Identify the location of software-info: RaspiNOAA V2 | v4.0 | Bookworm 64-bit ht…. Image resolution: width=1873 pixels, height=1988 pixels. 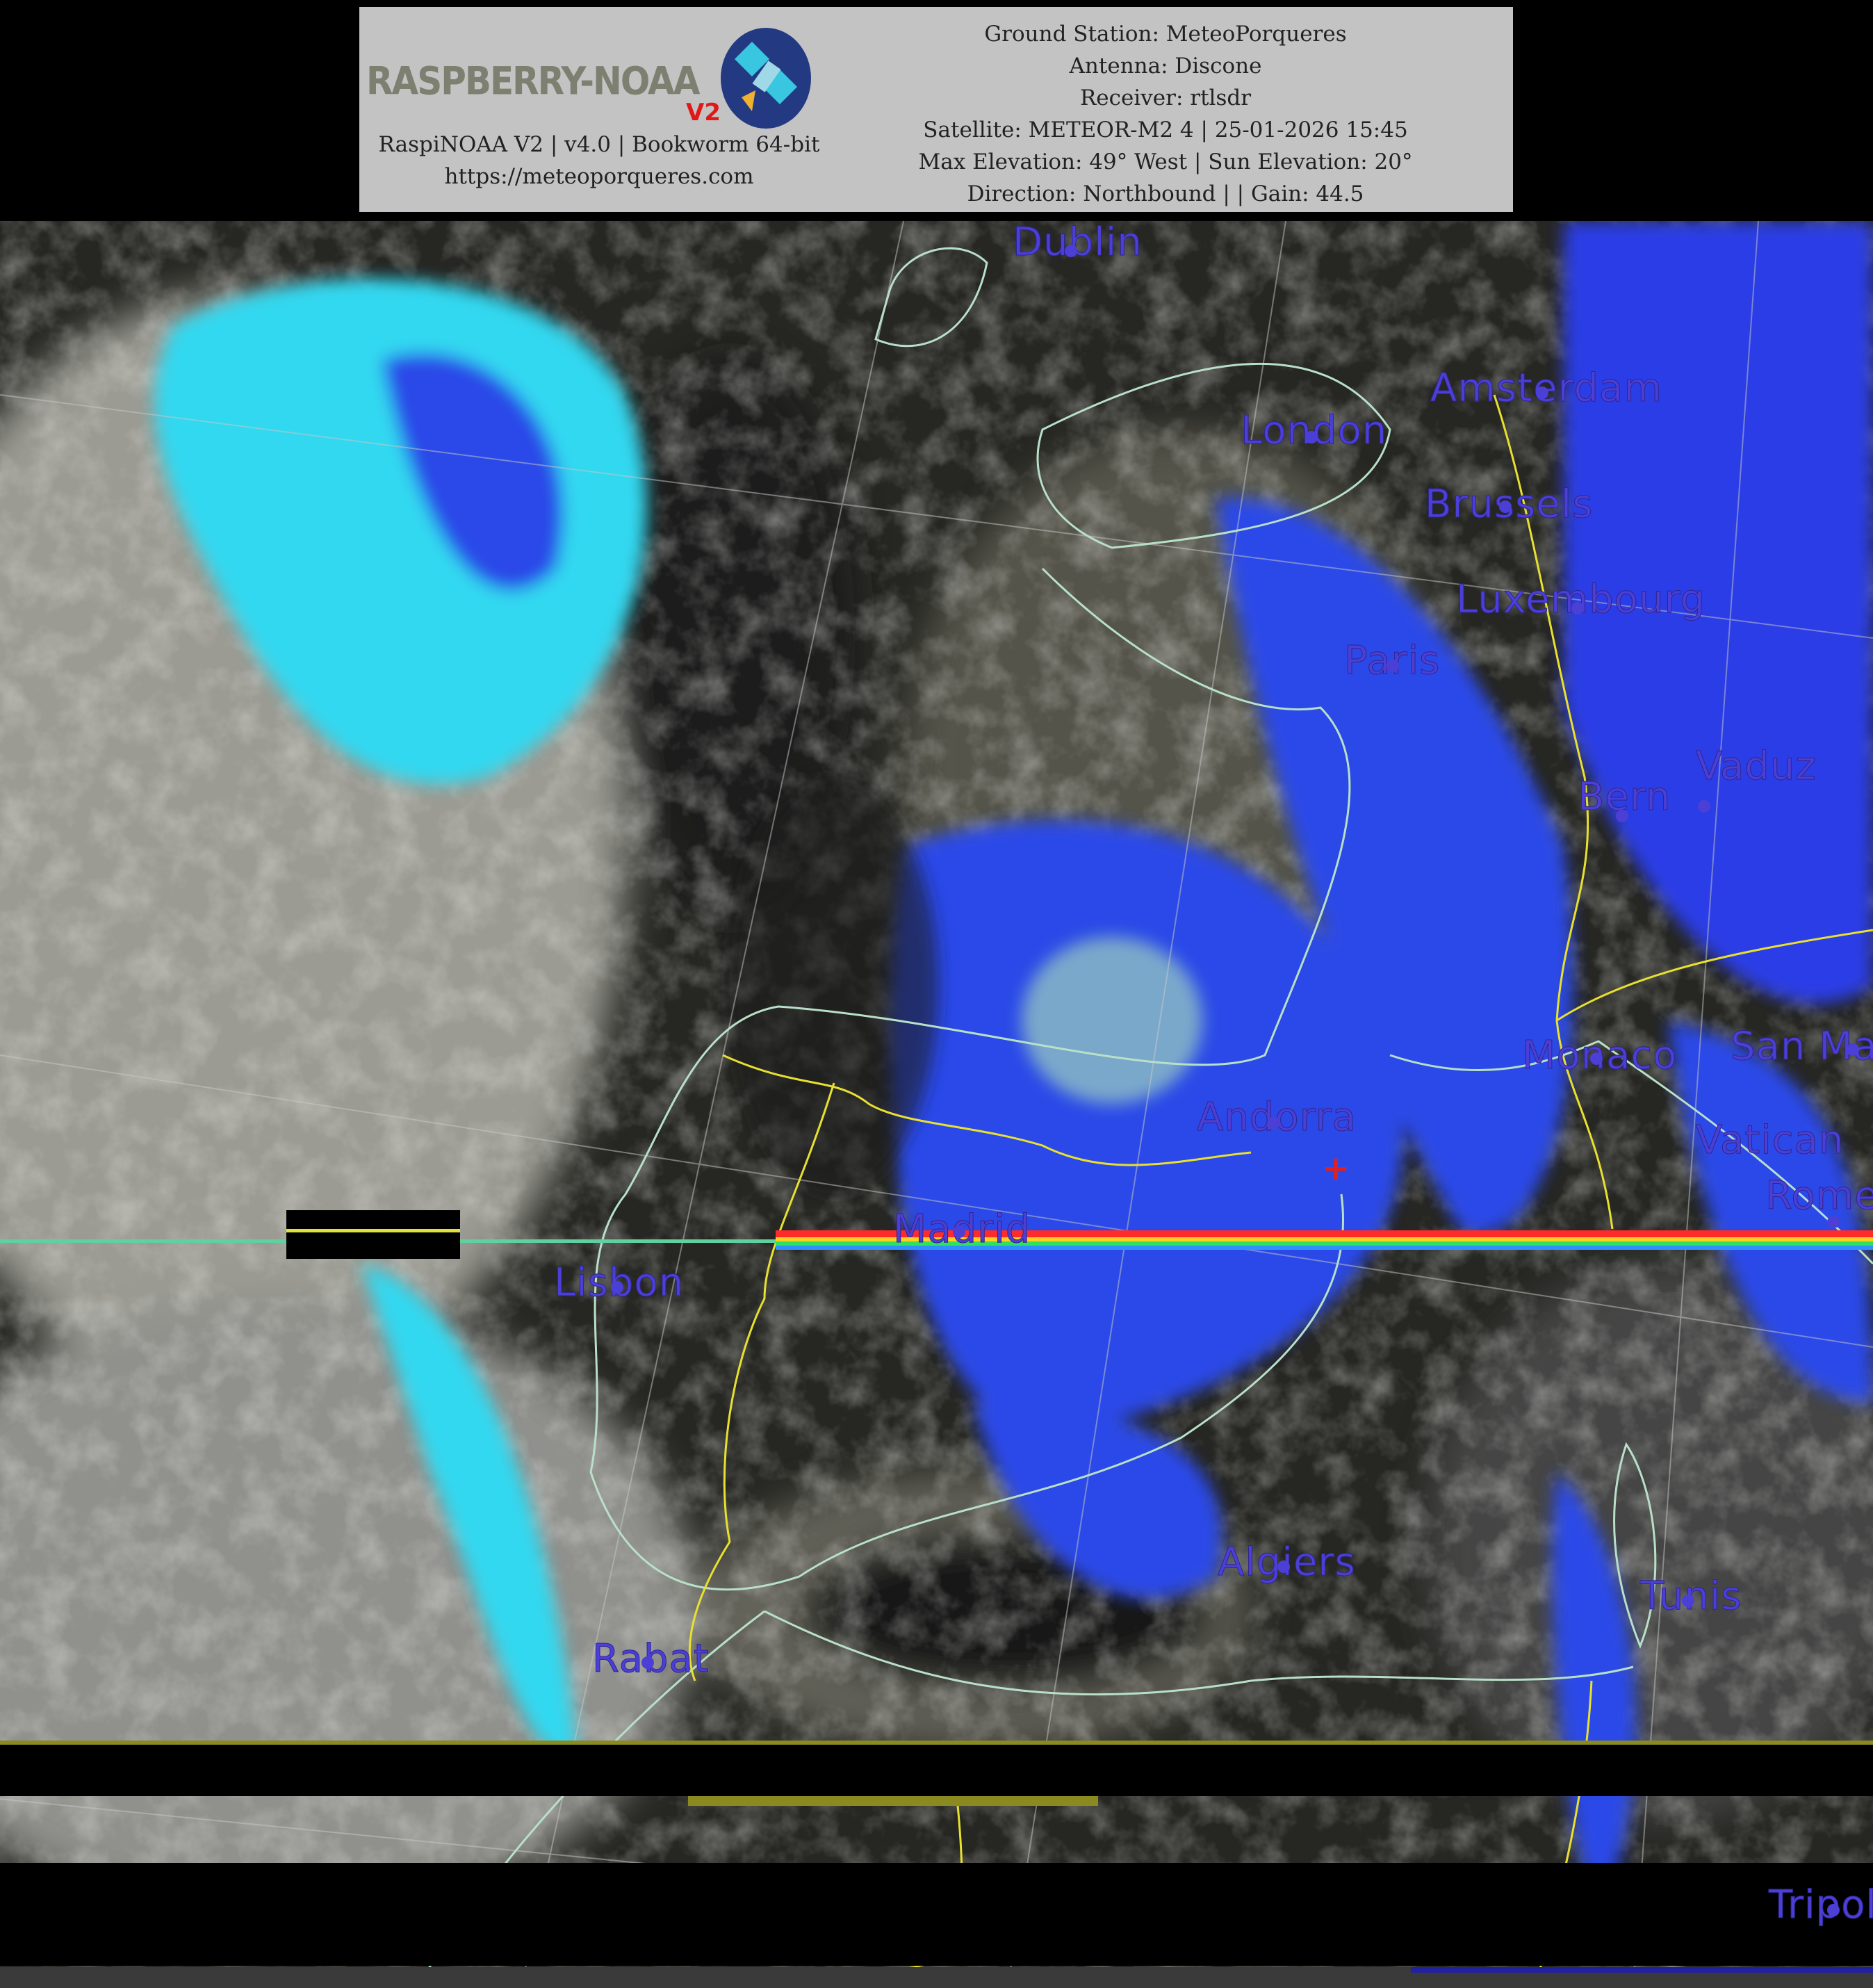
(599, 161).